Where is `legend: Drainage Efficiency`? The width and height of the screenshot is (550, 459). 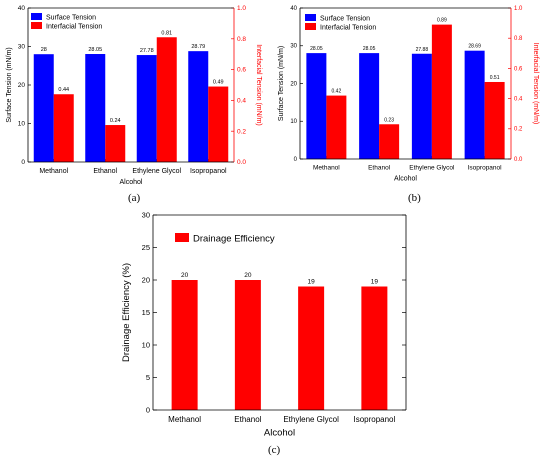 legend: Drainage Efficiency is located at coordinates (225, 239).